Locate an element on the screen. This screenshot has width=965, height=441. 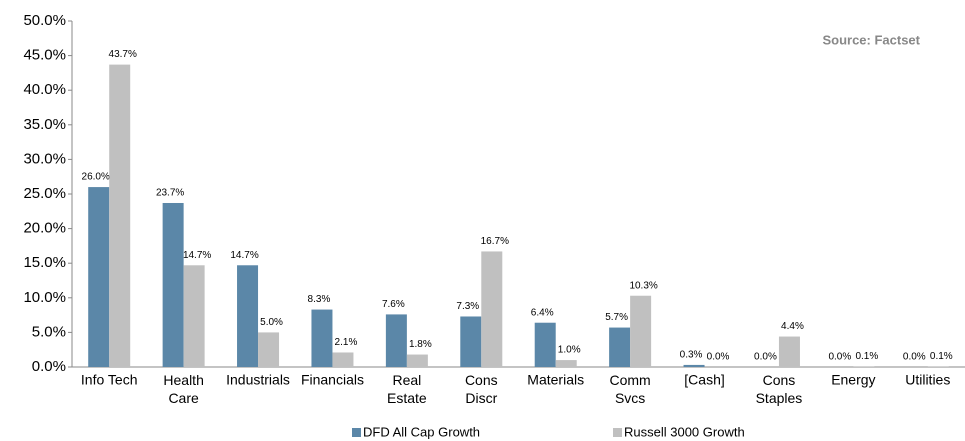
y-tick-label: 25.0% is located at coordinates (44, 193).